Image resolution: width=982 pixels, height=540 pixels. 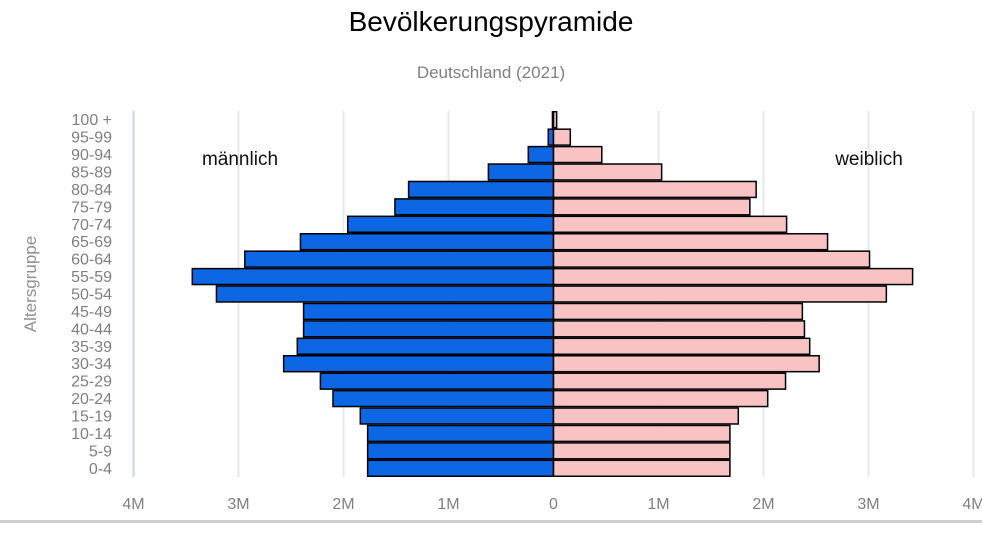 What do you see at coordinates (91, 207) in the screenshot?
I see `y-tick-label: 75-79` at bounding box center [91, 207].